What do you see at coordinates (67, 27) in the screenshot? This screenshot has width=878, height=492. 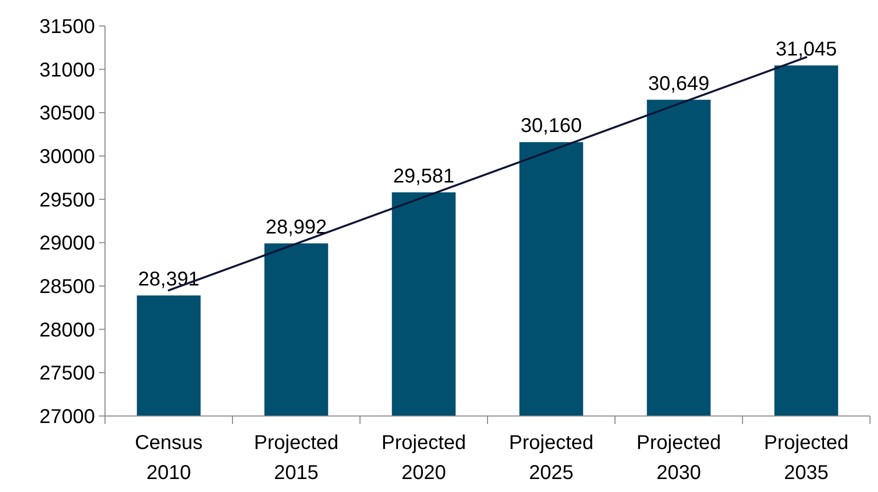 I see `y-tick-label: 31500` at bounding box center [67, 27].